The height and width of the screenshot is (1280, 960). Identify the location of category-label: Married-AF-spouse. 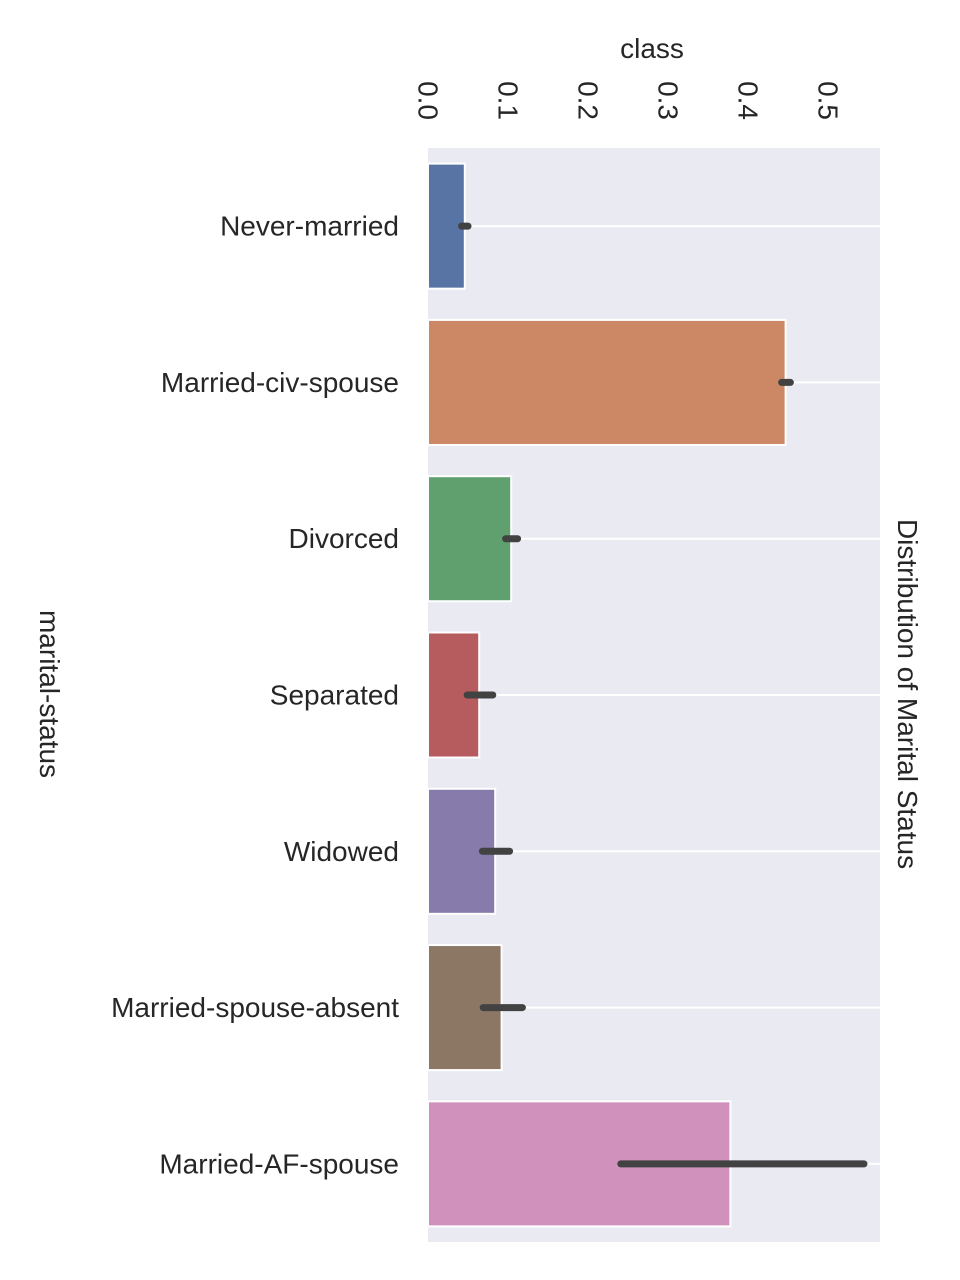
(279, 1163).